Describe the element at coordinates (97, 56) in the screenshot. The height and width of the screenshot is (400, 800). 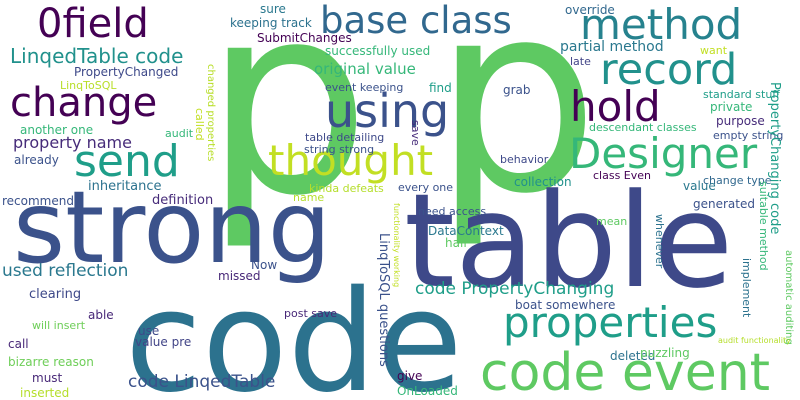
I see `word: LinqedTable code` at that location.